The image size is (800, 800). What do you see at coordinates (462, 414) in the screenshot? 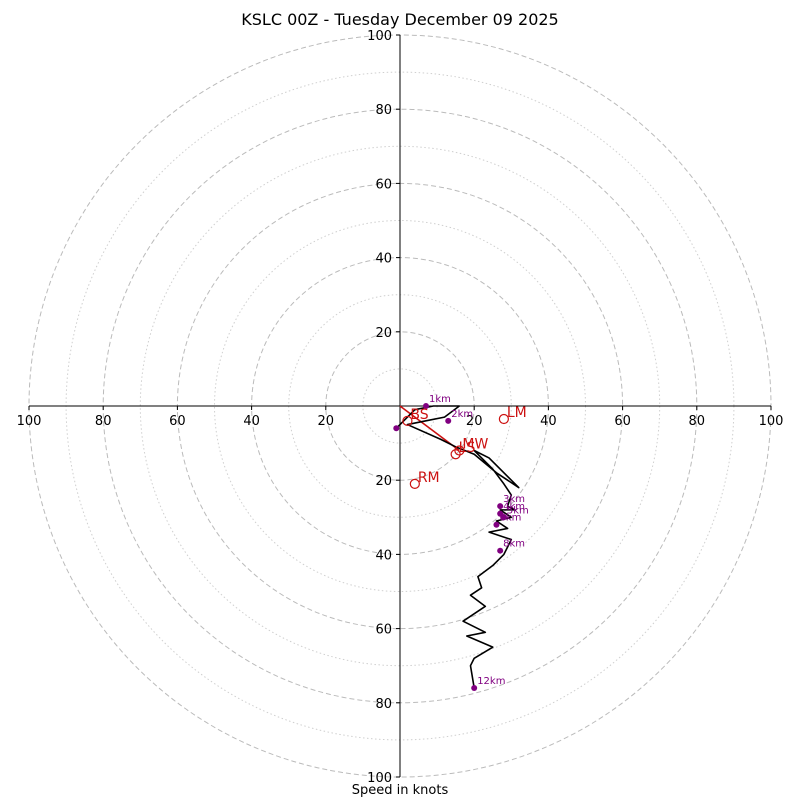
I see `height-label-2km: 2km` at bounding box center [462, 414].